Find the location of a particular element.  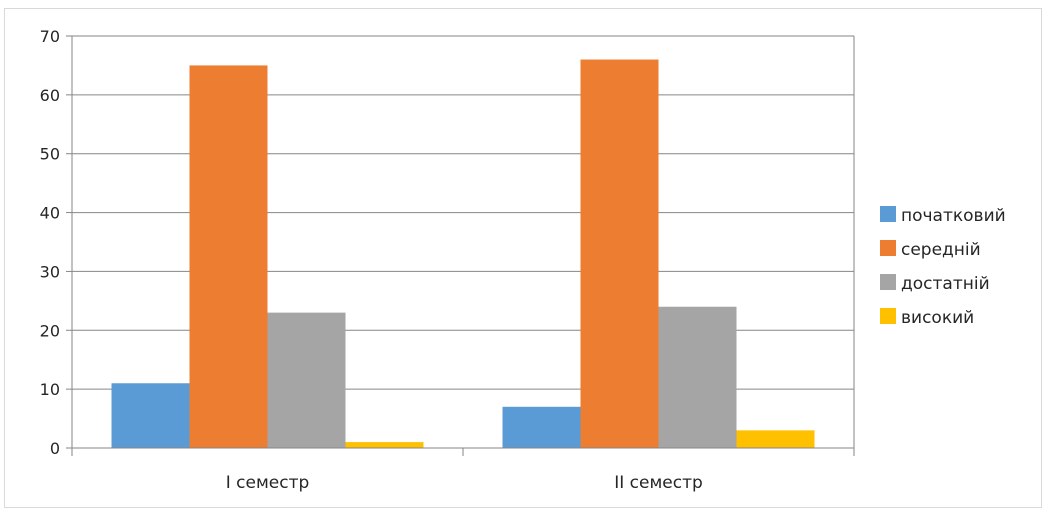

x-axis-categories: I семестр II семестр is located at coordinates (464, 483).